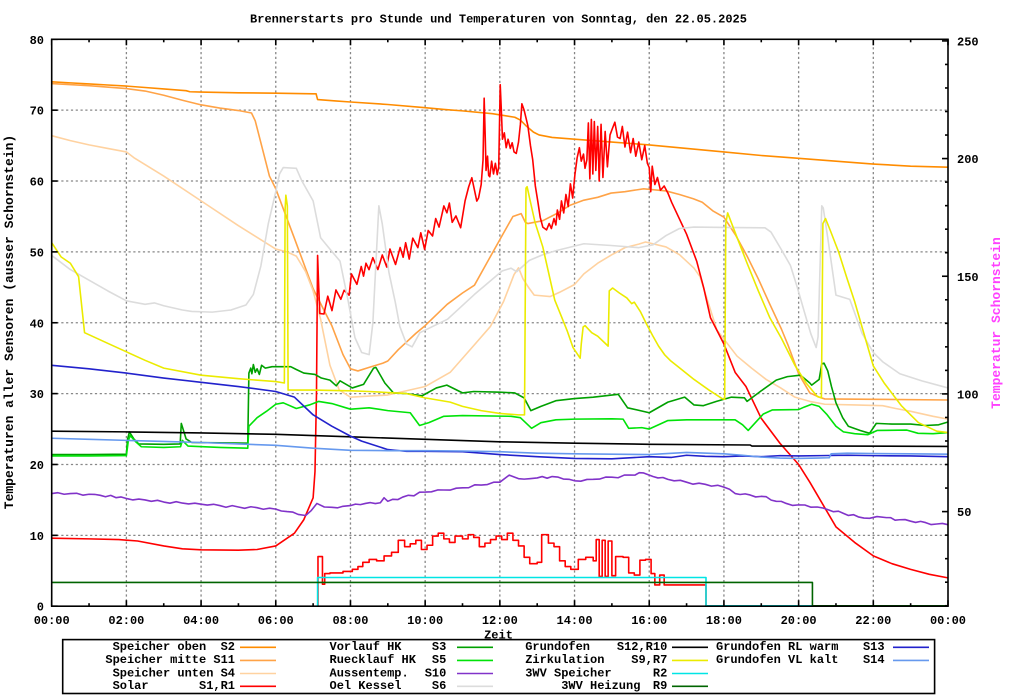 This screenshot has height=700, width=1024. I want to click on svg-text: Solar S1,R1, so click(174, 686).